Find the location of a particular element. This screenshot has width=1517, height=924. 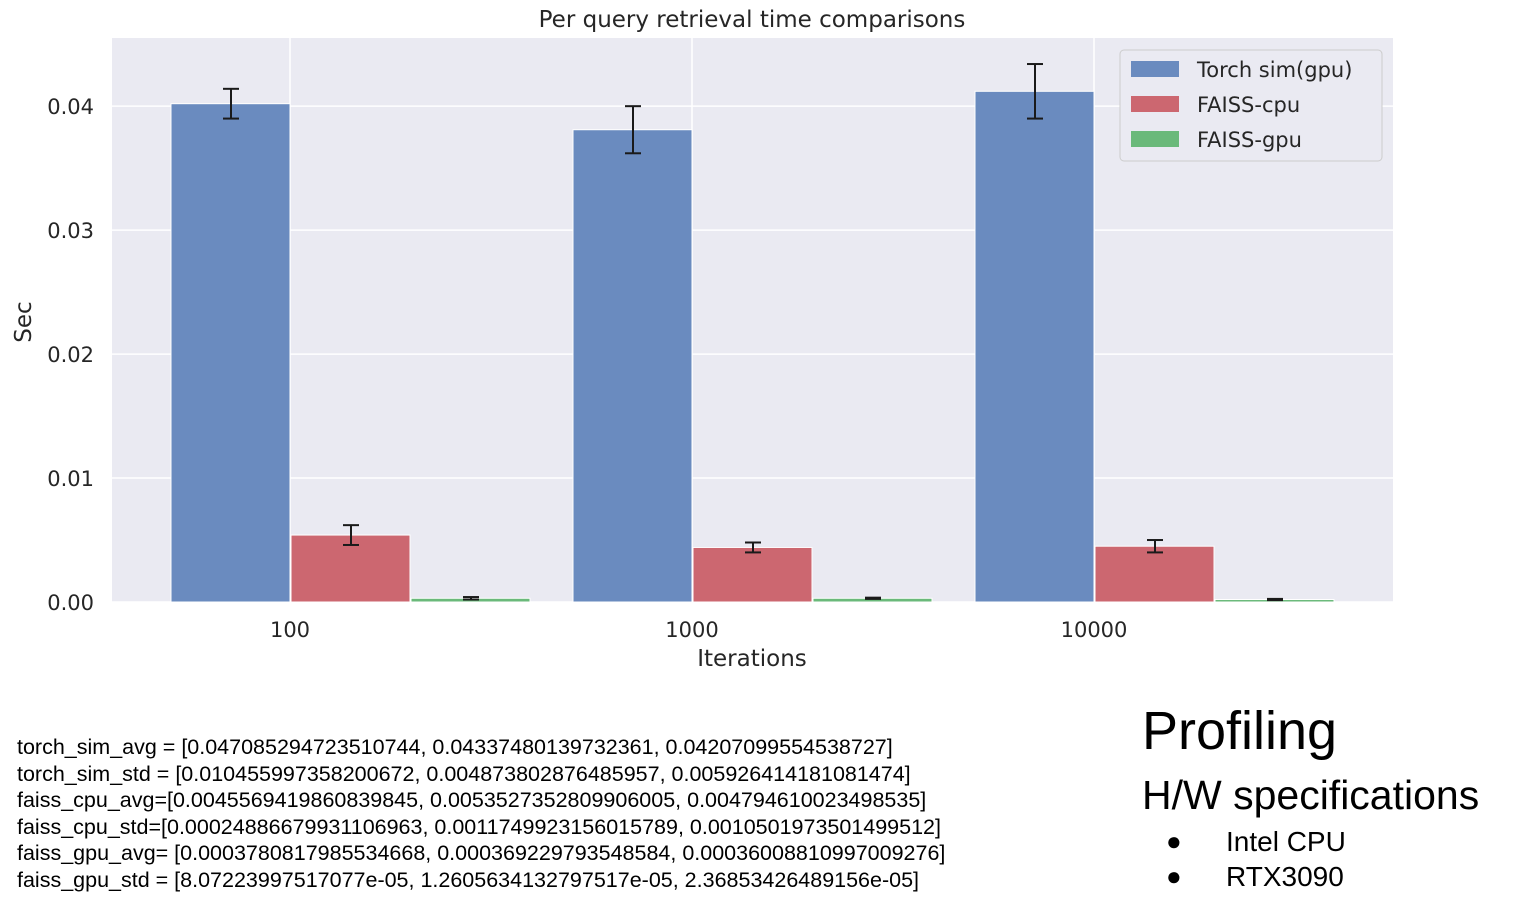

profiling-title: Profiling is located at coordinates (1240, 731).